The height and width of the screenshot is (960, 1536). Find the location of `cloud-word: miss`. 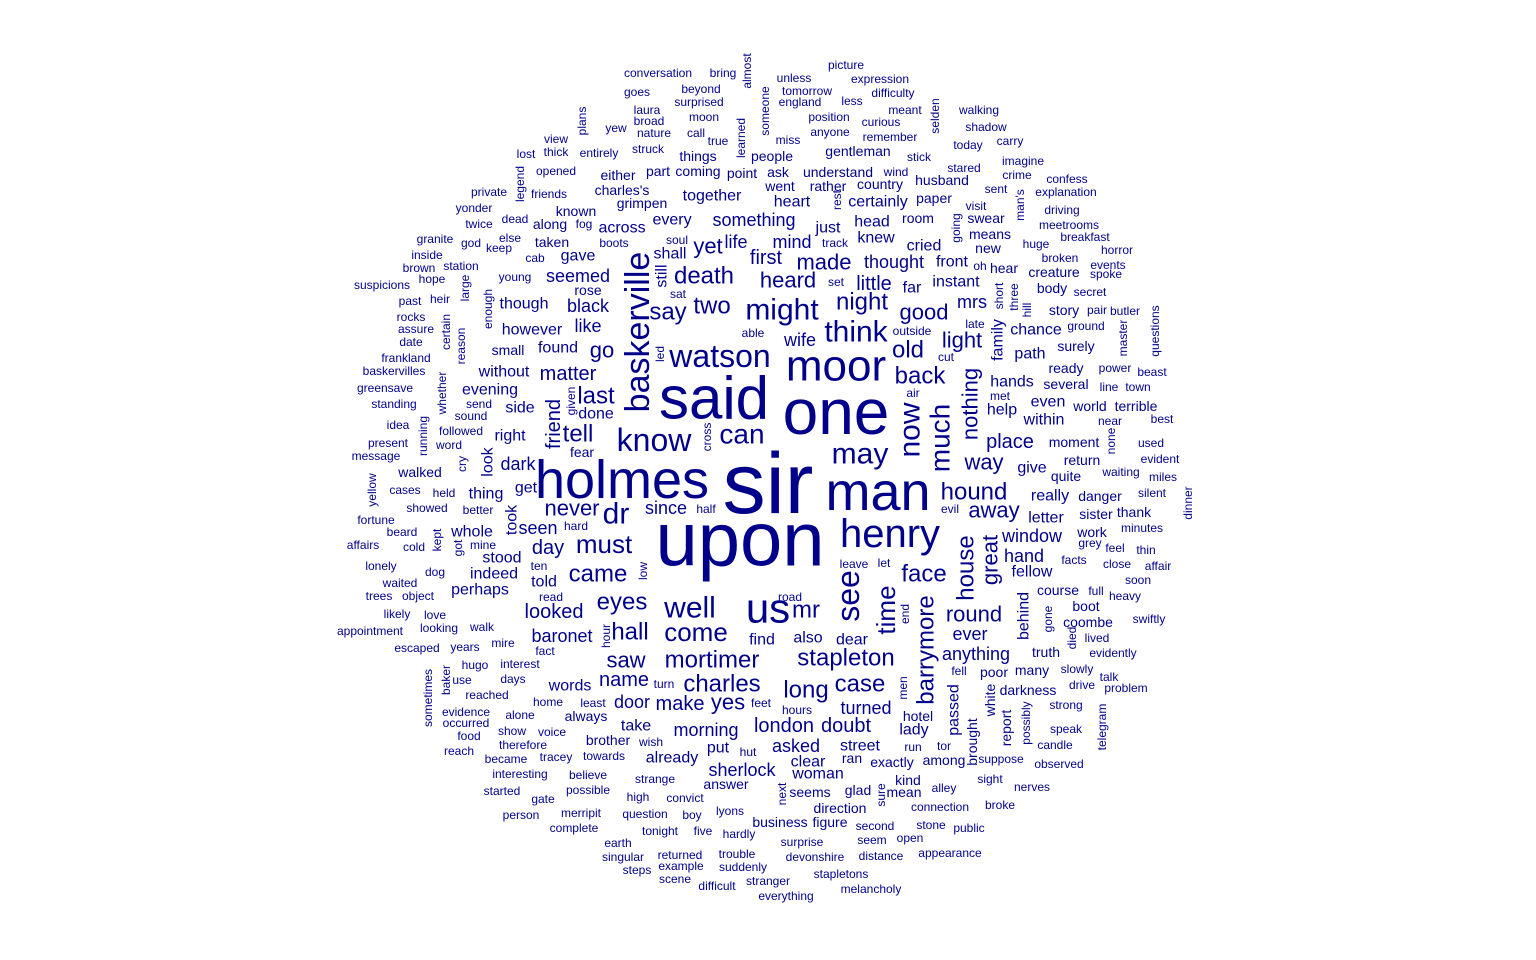

cloud-word: miss is located at coordinates (788, 140).